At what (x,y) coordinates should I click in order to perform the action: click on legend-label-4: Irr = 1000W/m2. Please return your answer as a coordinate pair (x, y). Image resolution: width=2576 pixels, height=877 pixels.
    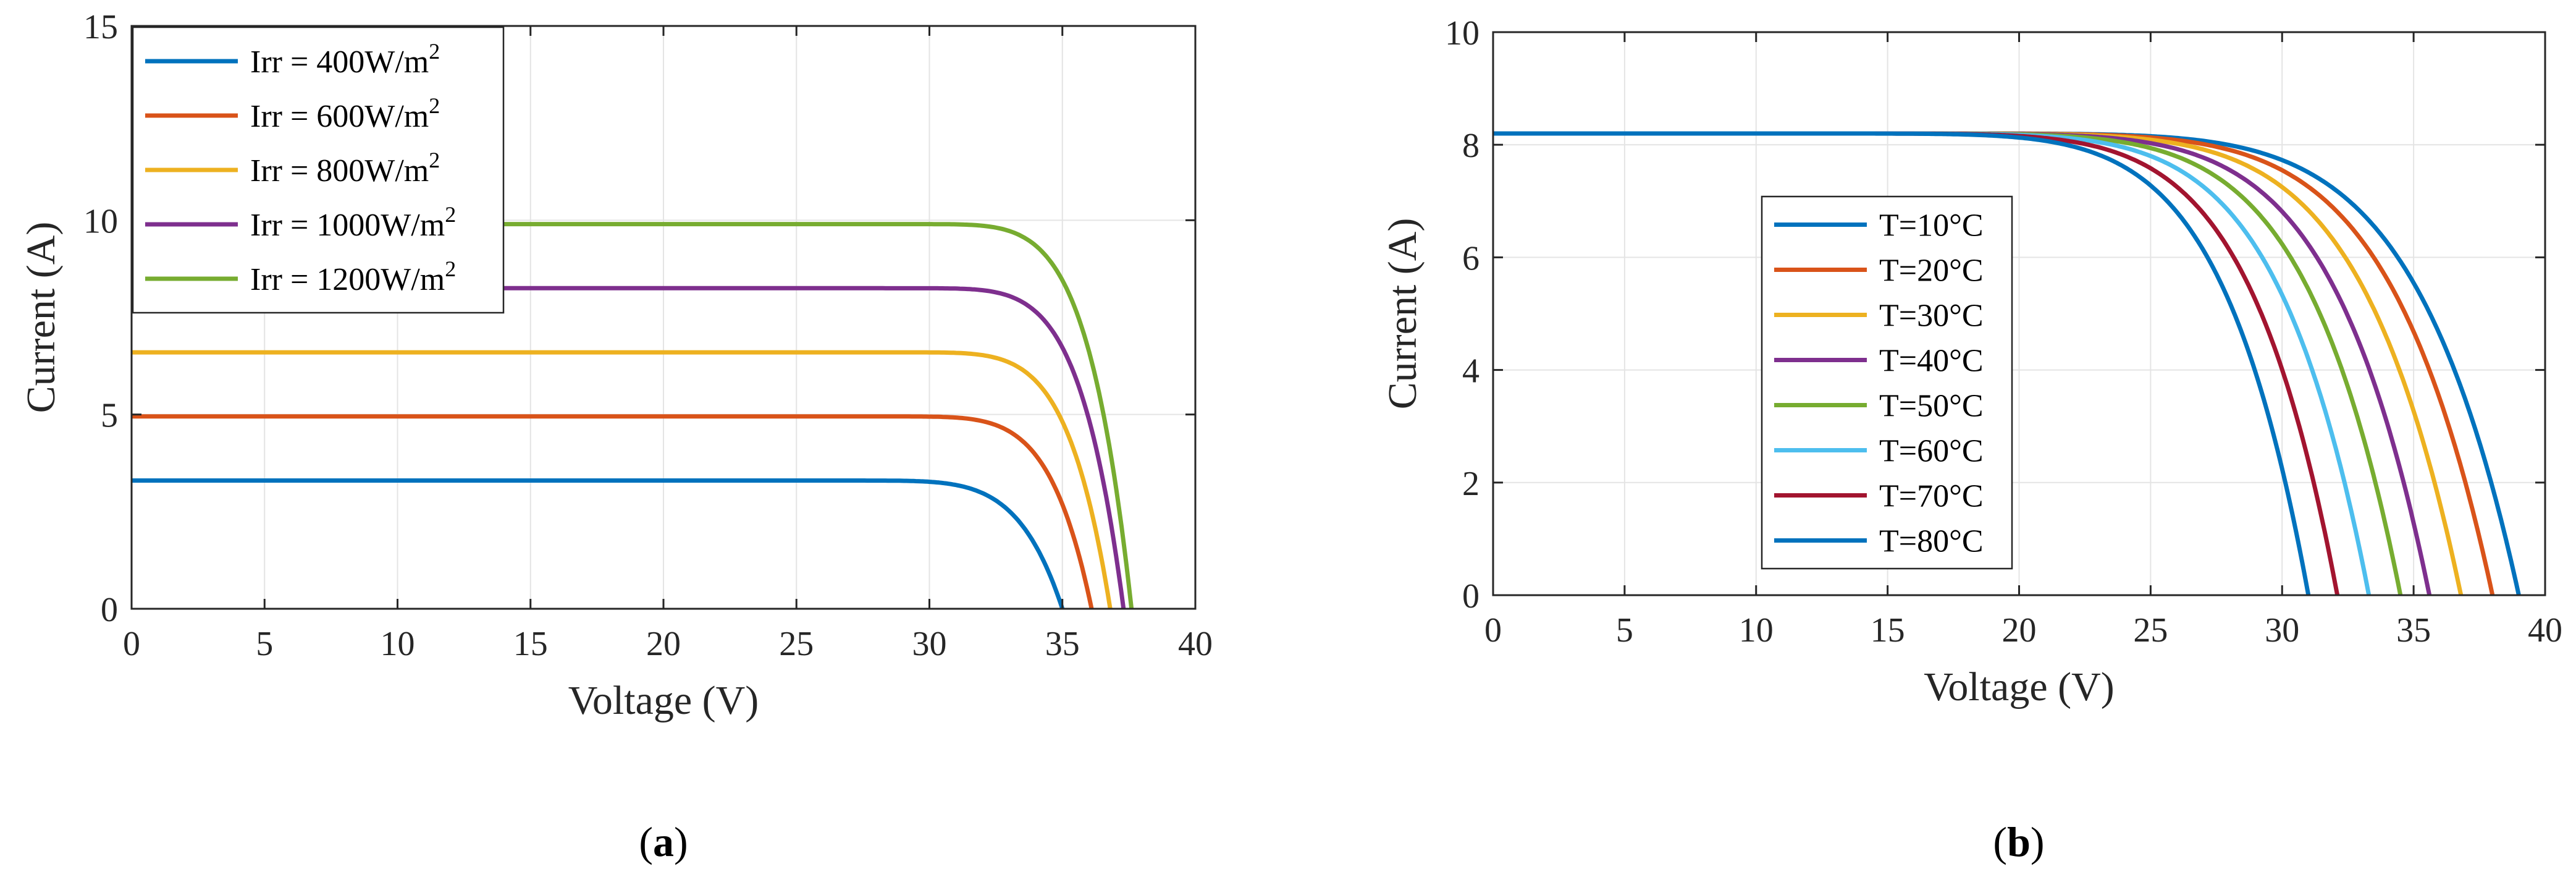
    Looking at the image, I should click on (353, 222).